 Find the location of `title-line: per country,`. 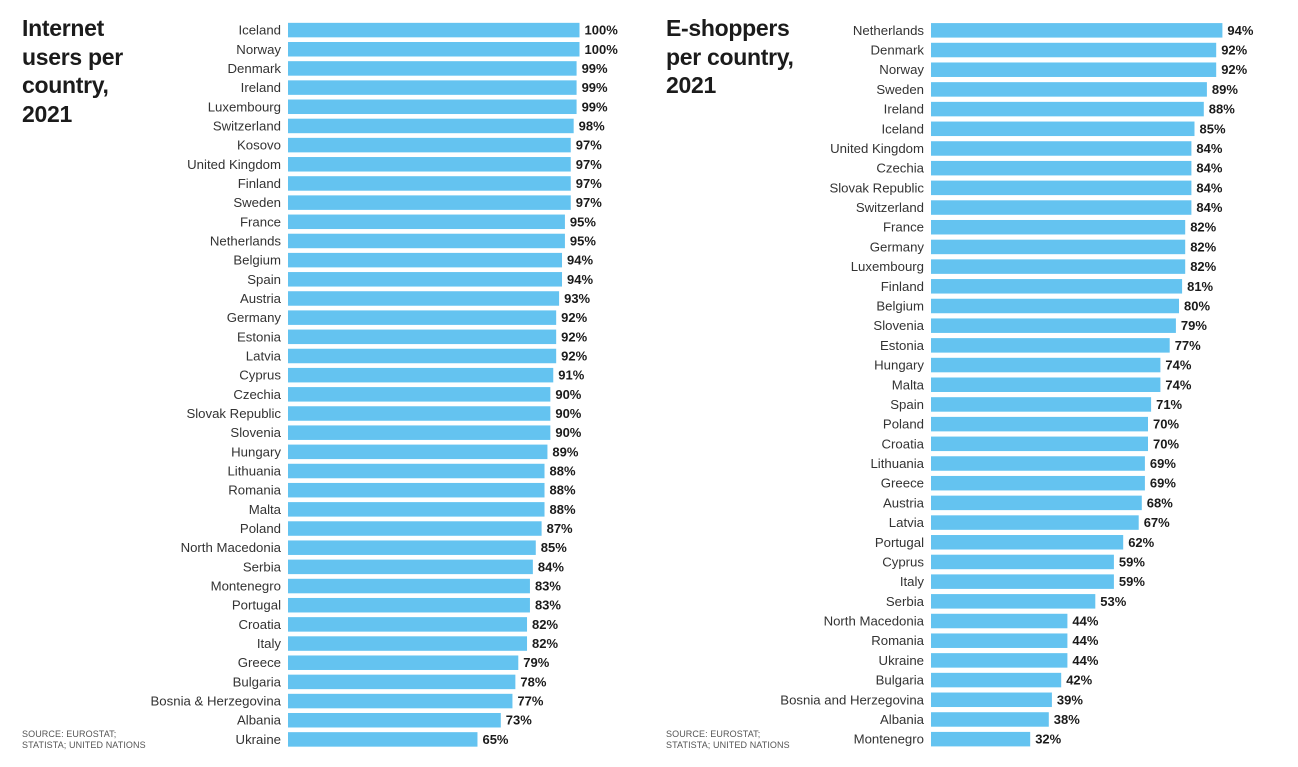

title-line: per country, is located at coordinates (730, 56).